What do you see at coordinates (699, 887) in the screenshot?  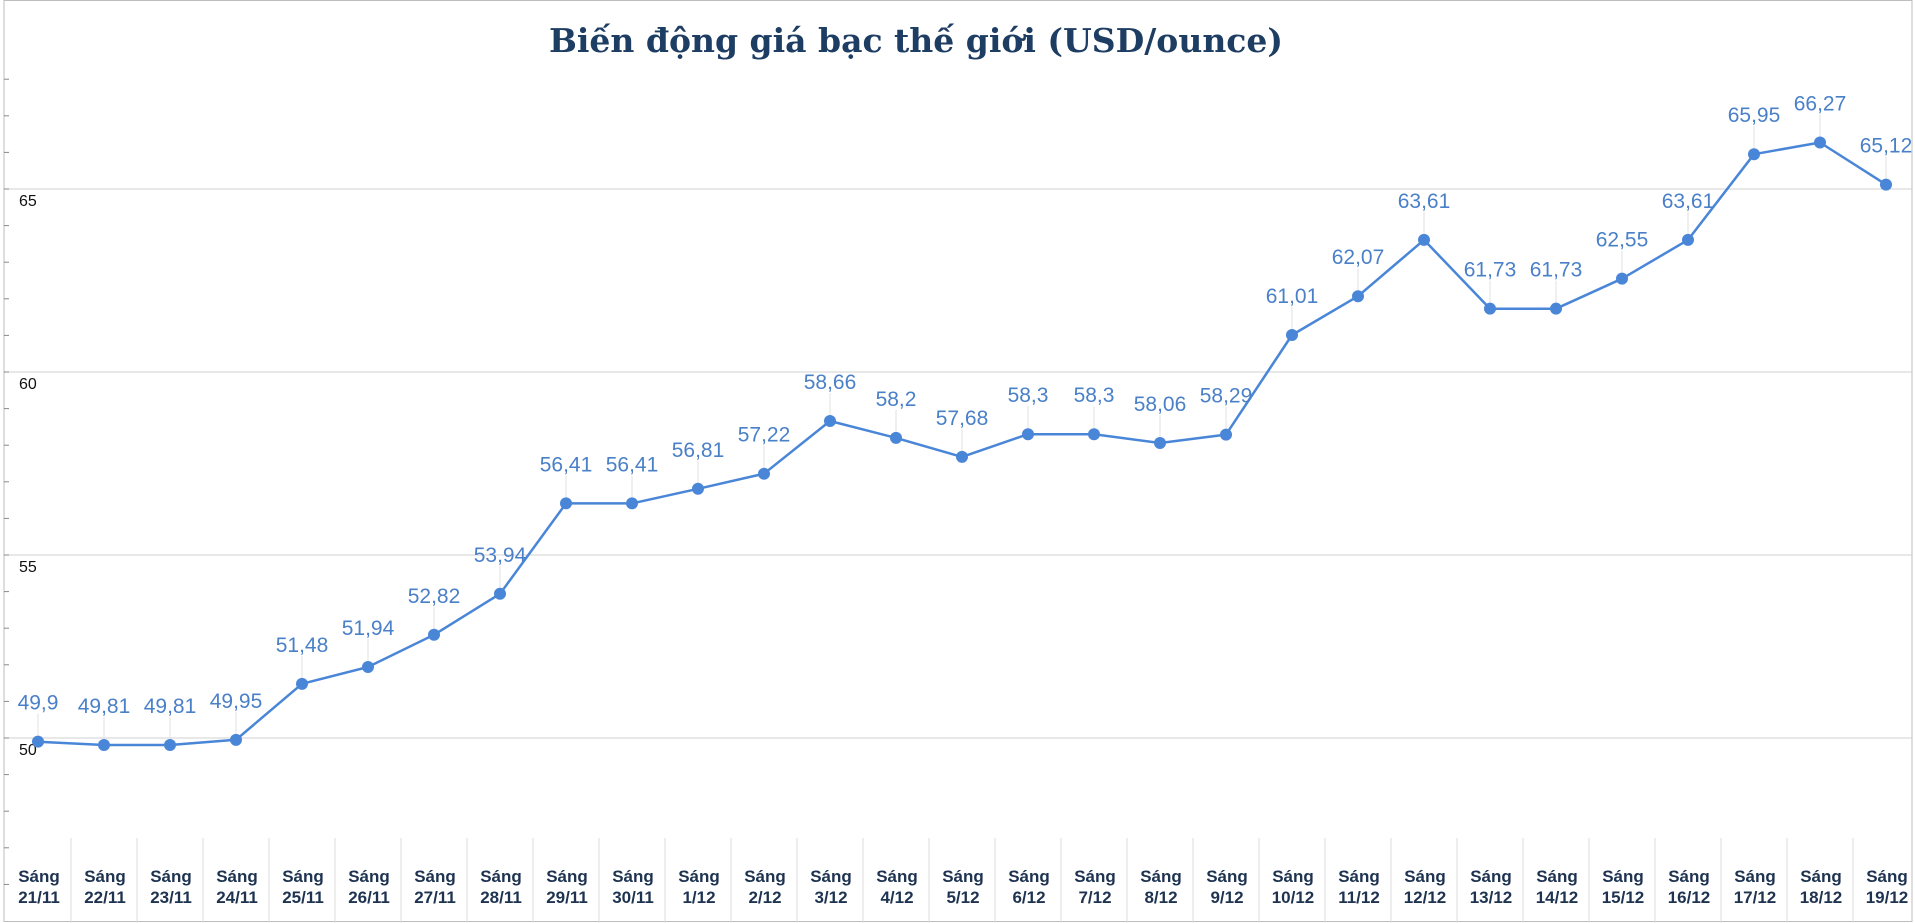 I see `x-tick-label: Sáng 1/12` at bounding box center [699, 887].